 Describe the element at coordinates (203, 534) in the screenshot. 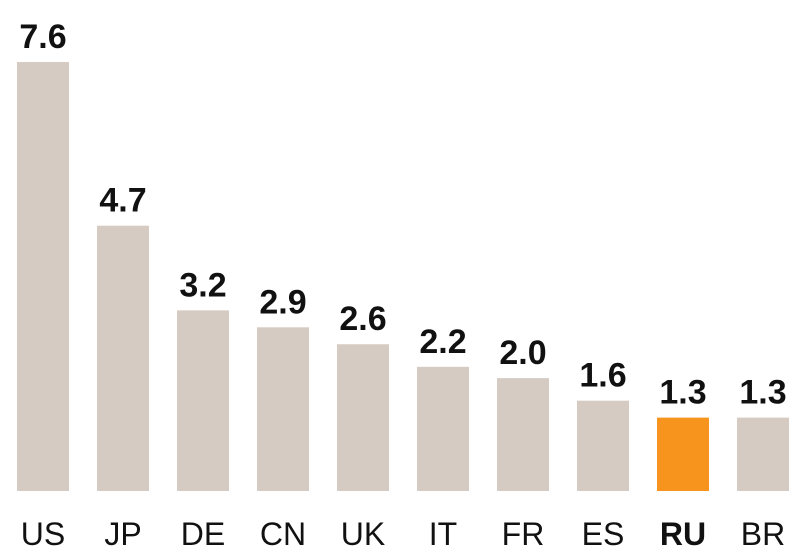

I see `x-tick-label: DE` at that location.